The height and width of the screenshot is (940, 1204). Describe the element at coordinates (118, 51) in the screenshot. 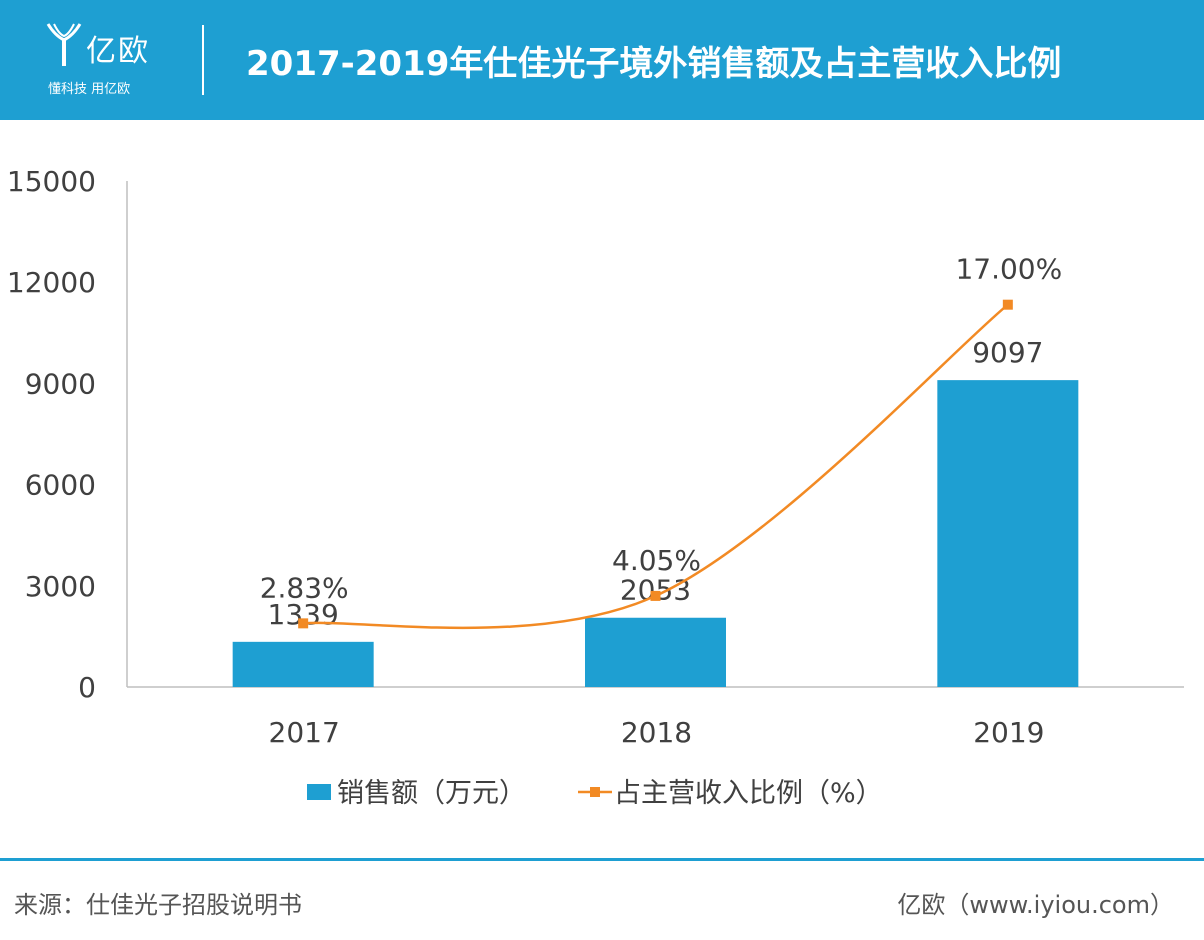

I see `logo-name: 亿欧` at that location.